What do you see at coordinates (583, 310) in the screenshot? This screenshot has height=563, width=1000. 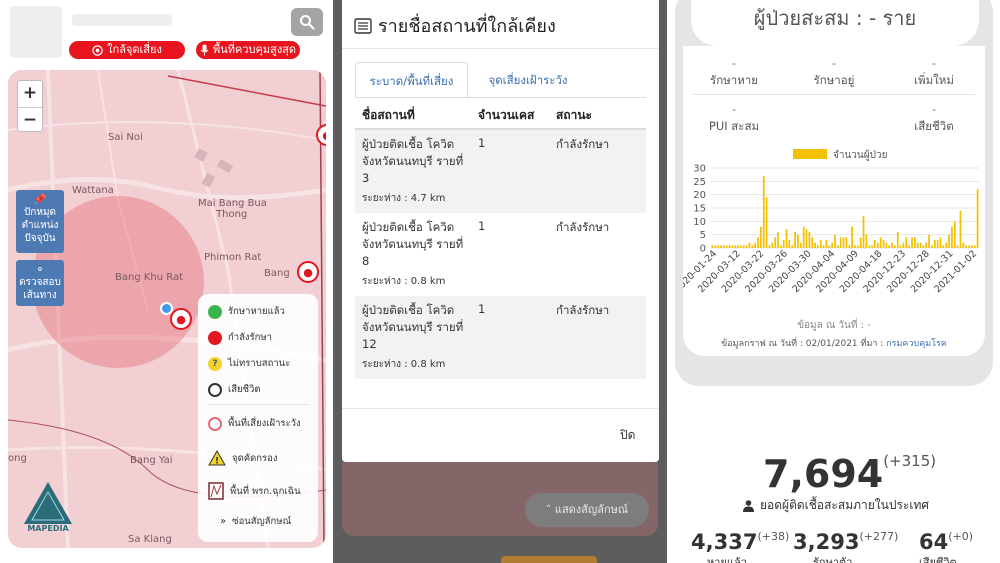 I see `case-status: กำลังรักษา` at bounding box center [583, 310].